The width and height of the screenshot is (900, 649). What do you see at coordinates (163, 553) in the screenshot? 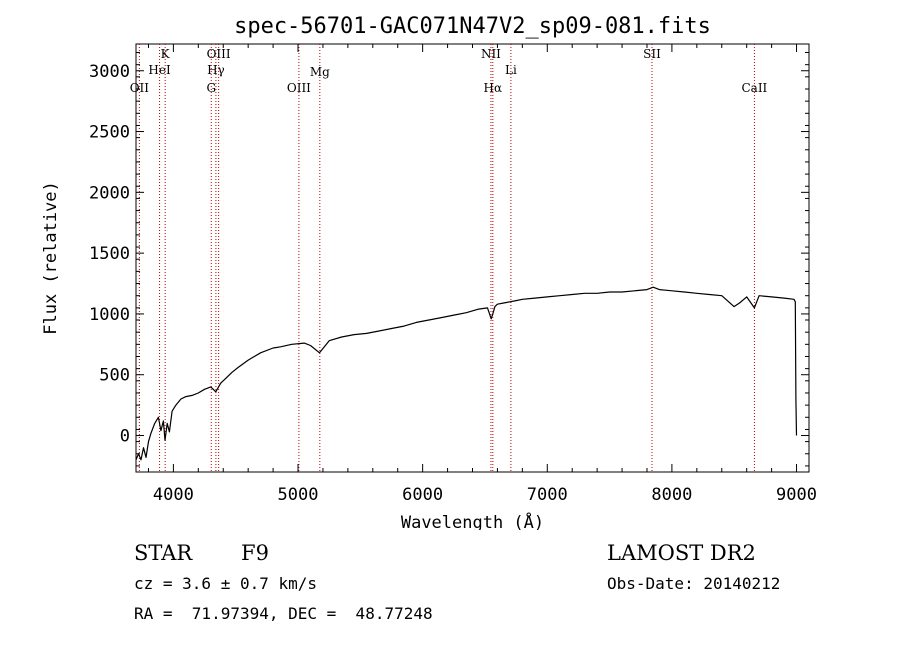
I see `object-class: STAR` at bounding box center [163, 553].